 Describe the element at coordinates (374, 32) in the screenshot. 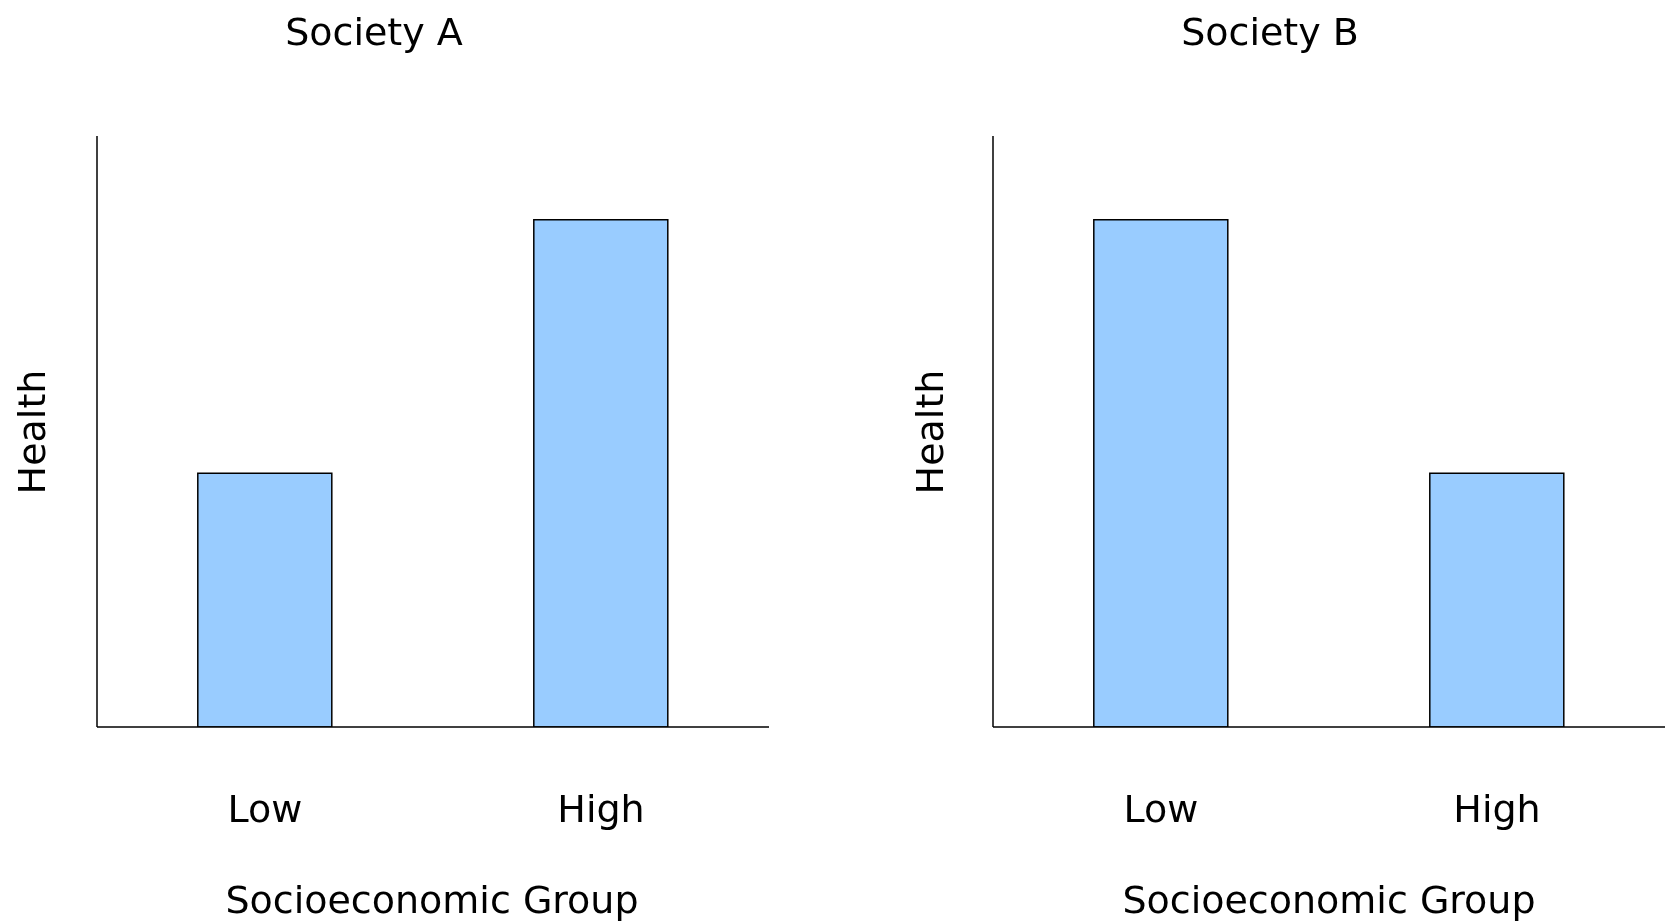

I see `chart-title: Society A` at that location.